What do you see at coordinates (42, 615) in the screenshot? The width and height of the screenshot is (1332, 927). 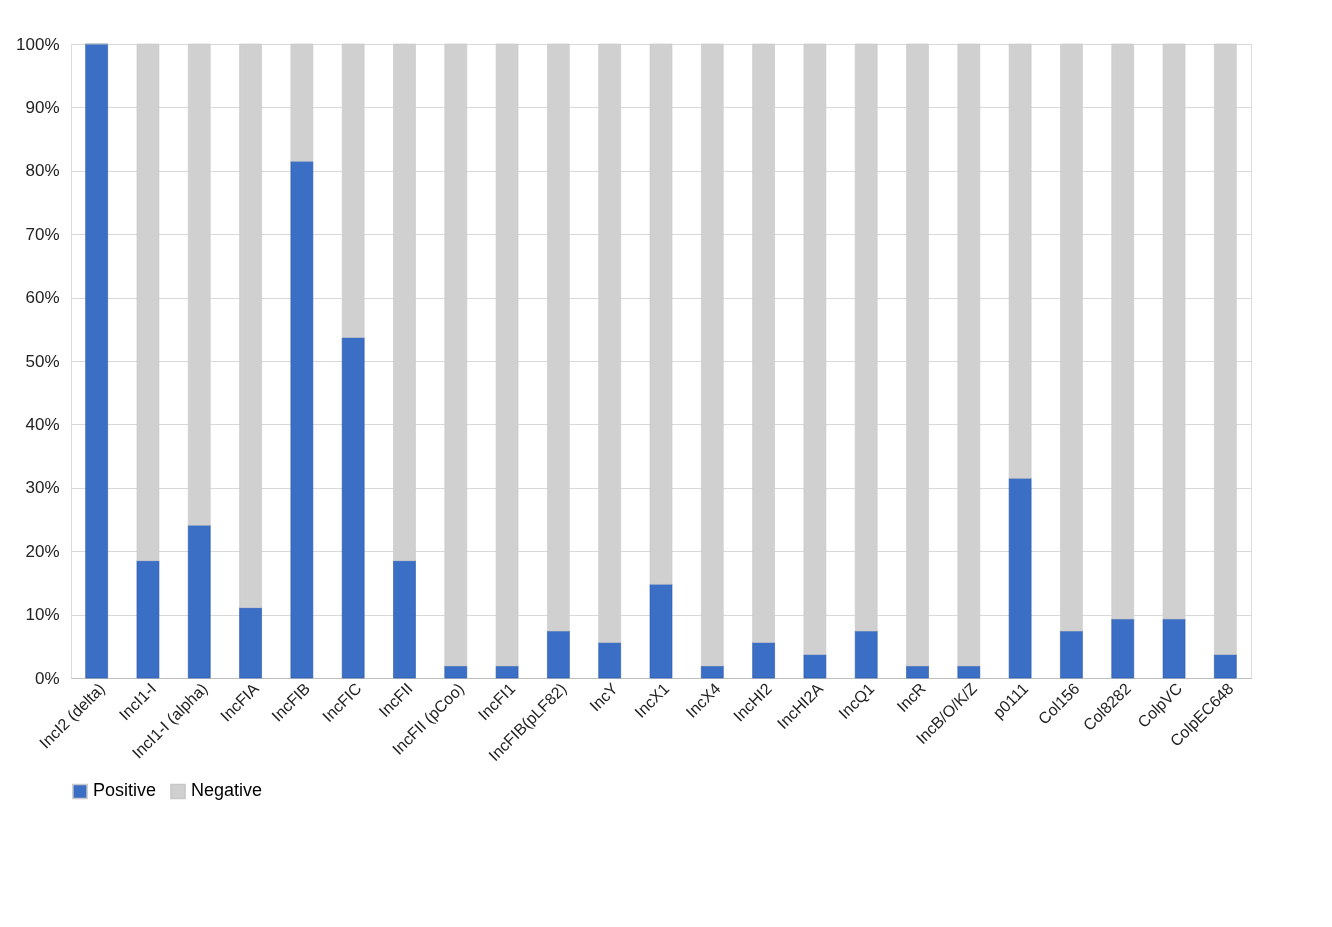 I see `y-tick-label: 10%` at bounding box center [42, 615].